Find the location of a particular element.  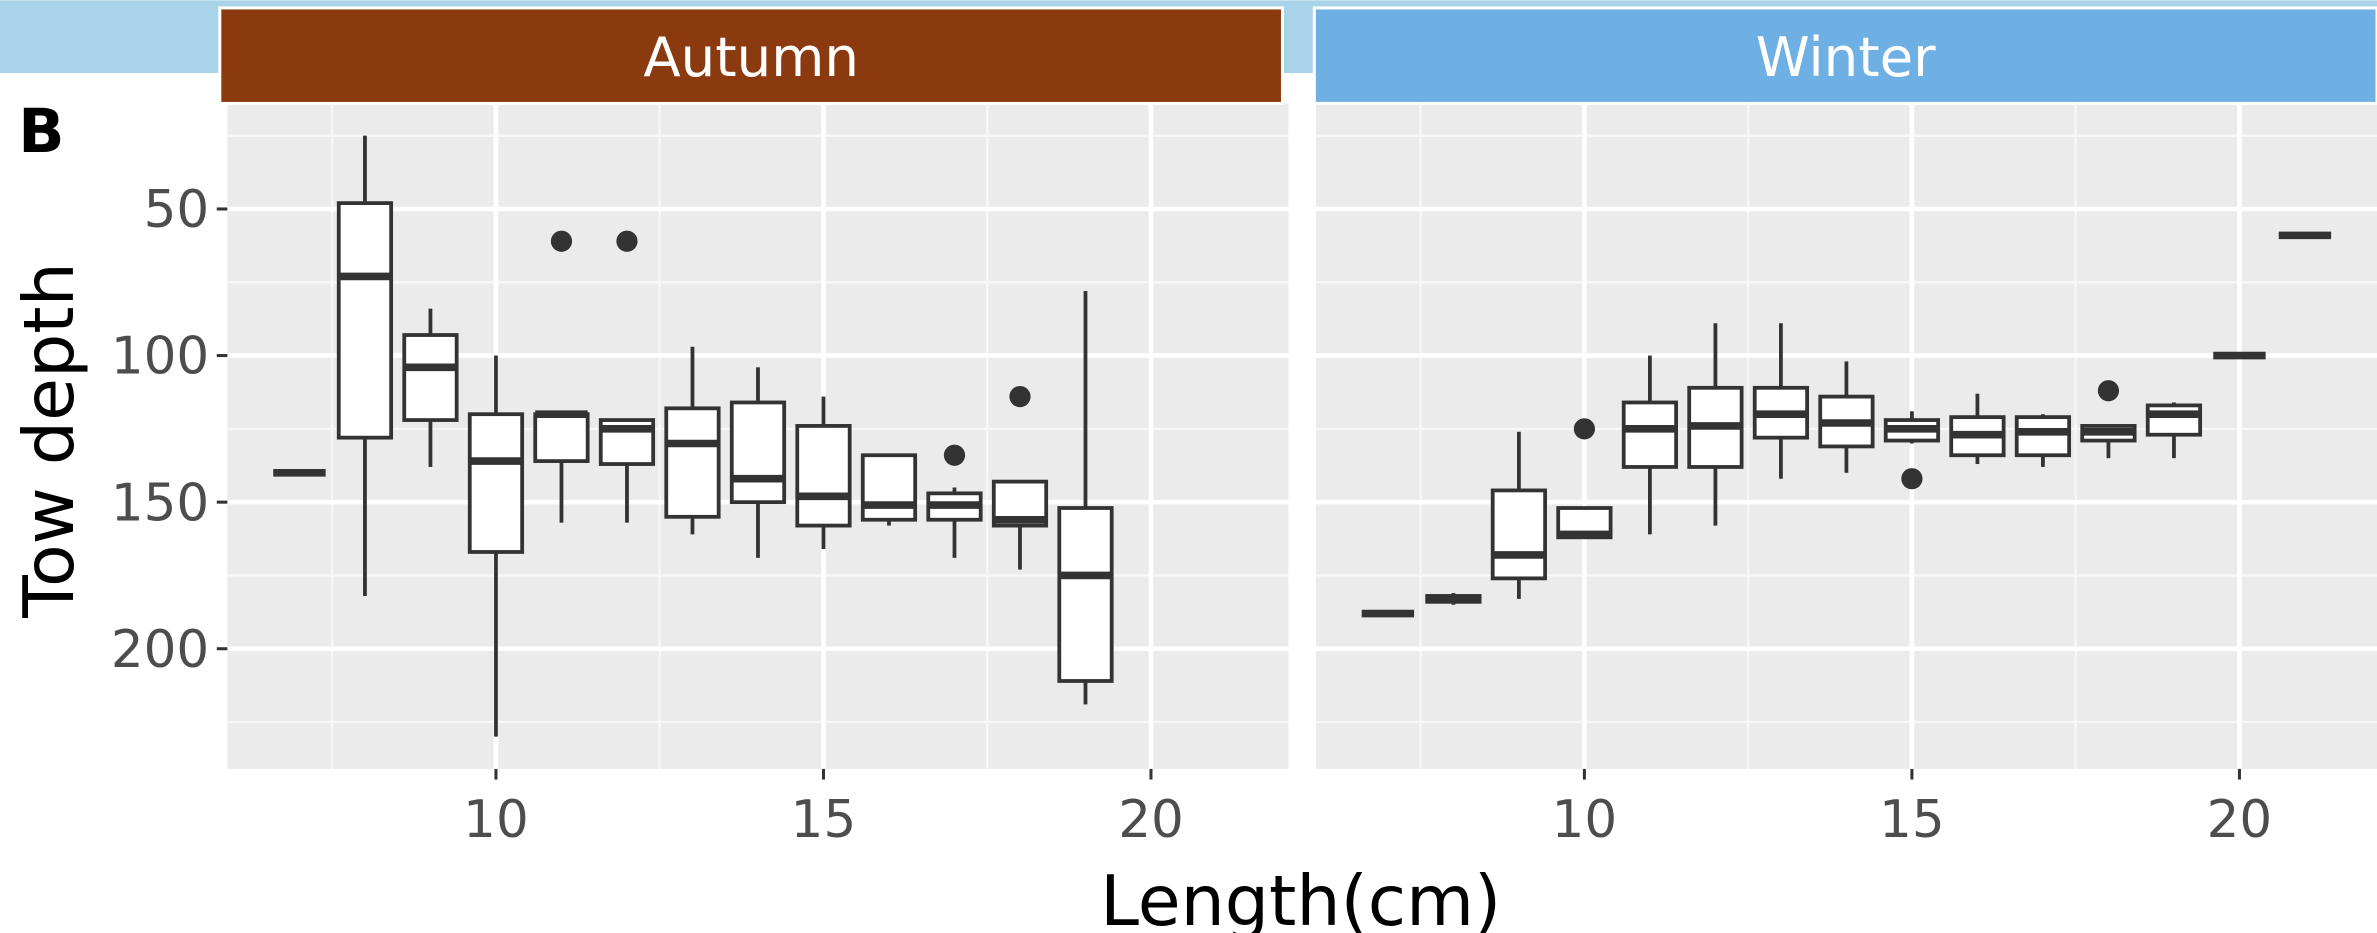

strip-title: Winter is located at coordinates (1846, 57).